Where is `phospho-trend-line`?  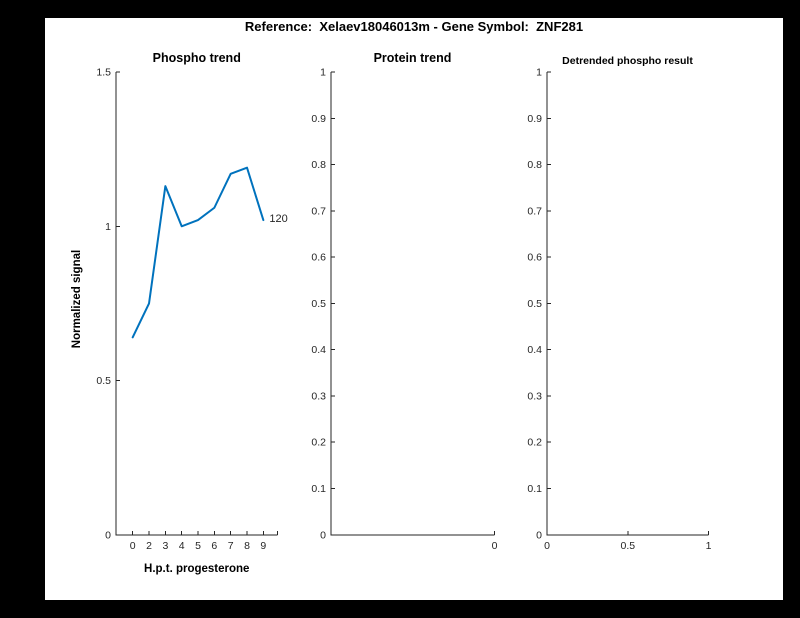
phospho-trend-line is located at coordinates (198, 252).